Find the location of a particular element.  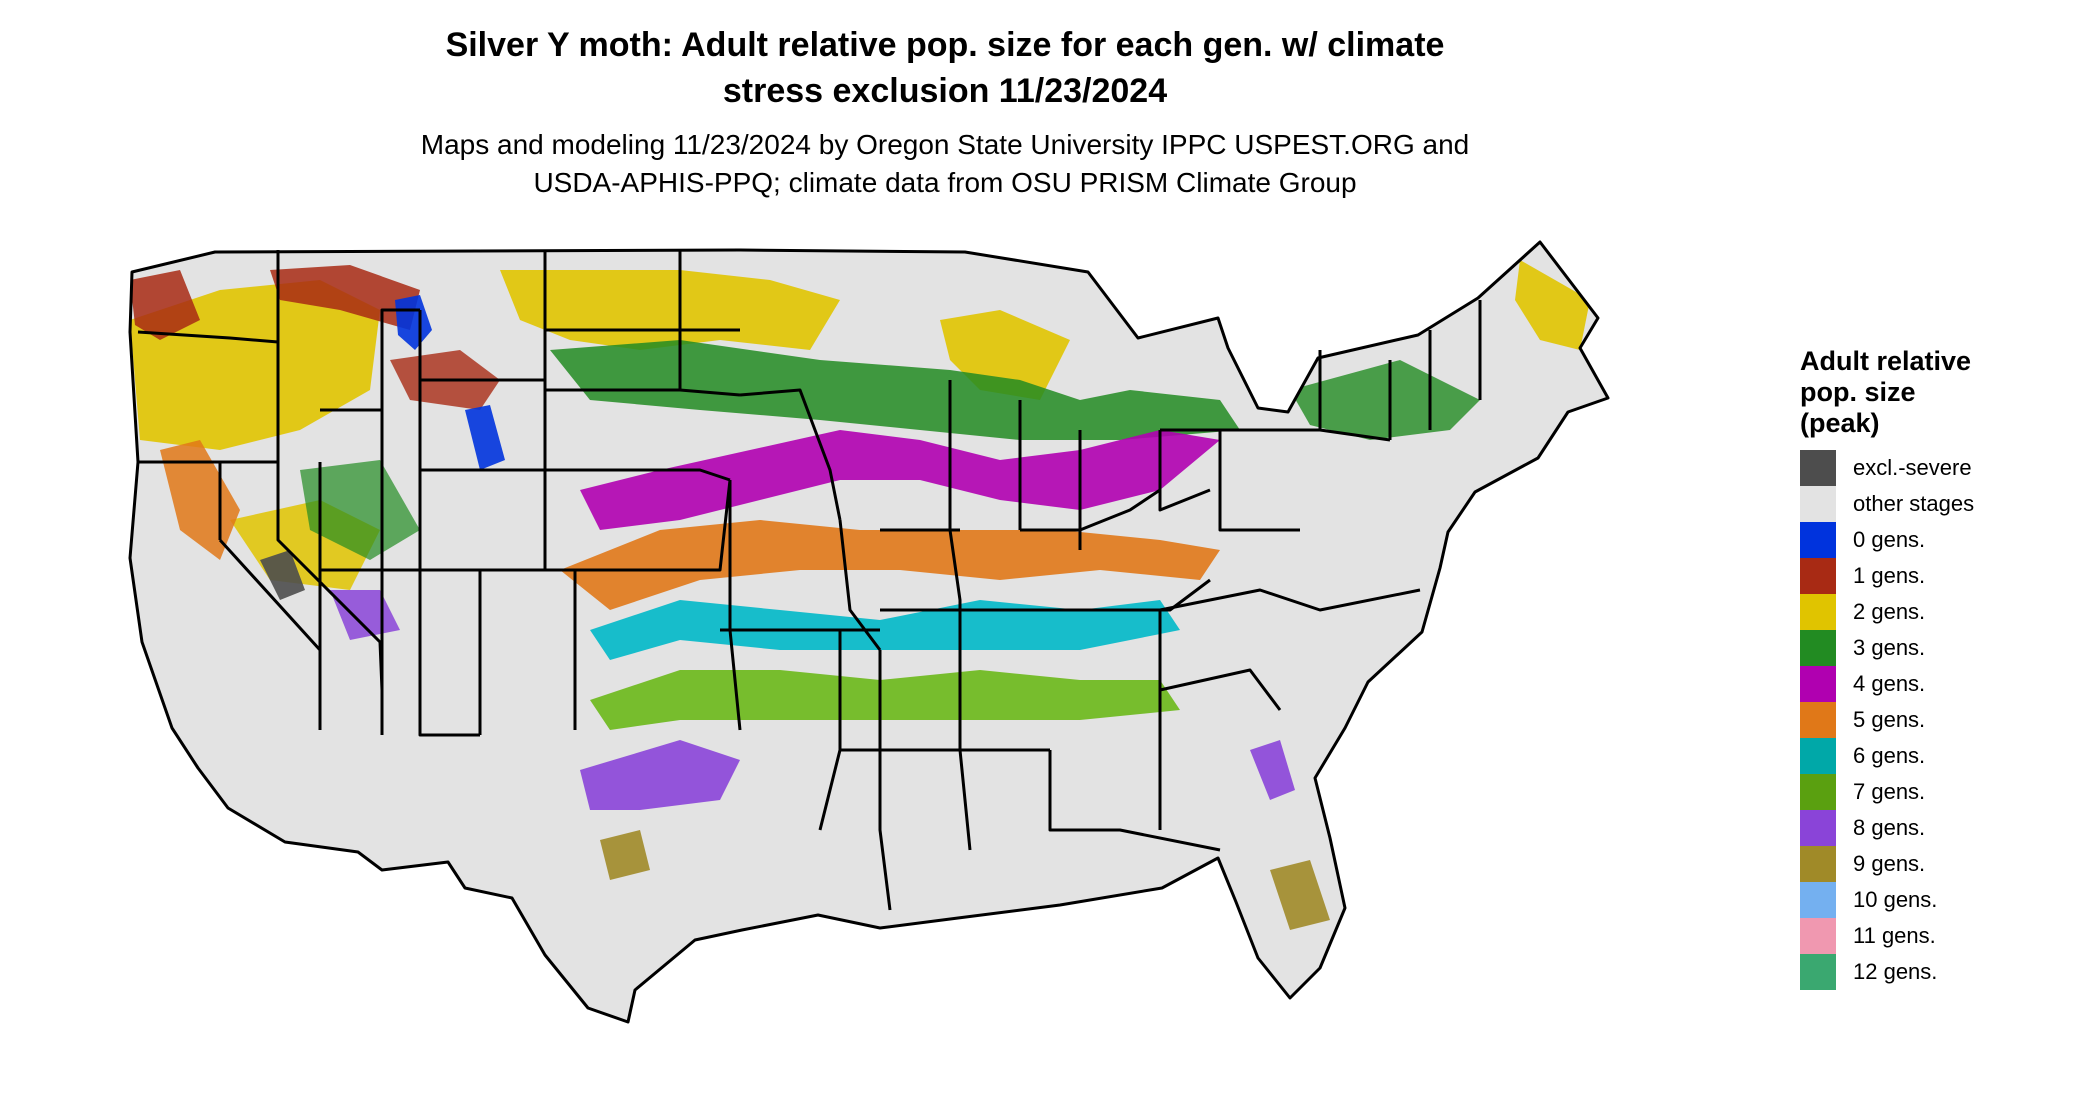

legend-item: 11 gens. is located at coordinates (1930, 936).